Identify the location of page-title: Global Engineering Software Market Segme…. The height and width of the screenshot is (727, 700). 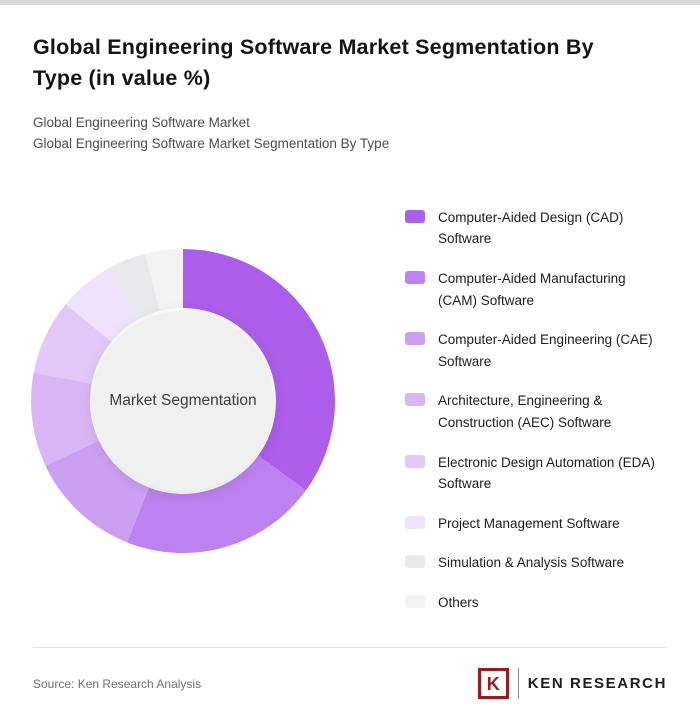
(313, 62).